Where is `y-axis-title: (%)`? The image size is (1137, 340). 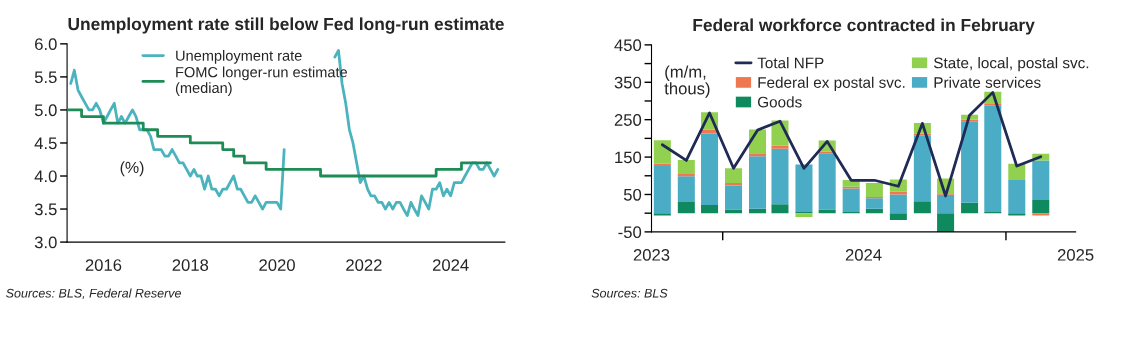
y-axis-title: (%) is located at coordinates (132, 169).